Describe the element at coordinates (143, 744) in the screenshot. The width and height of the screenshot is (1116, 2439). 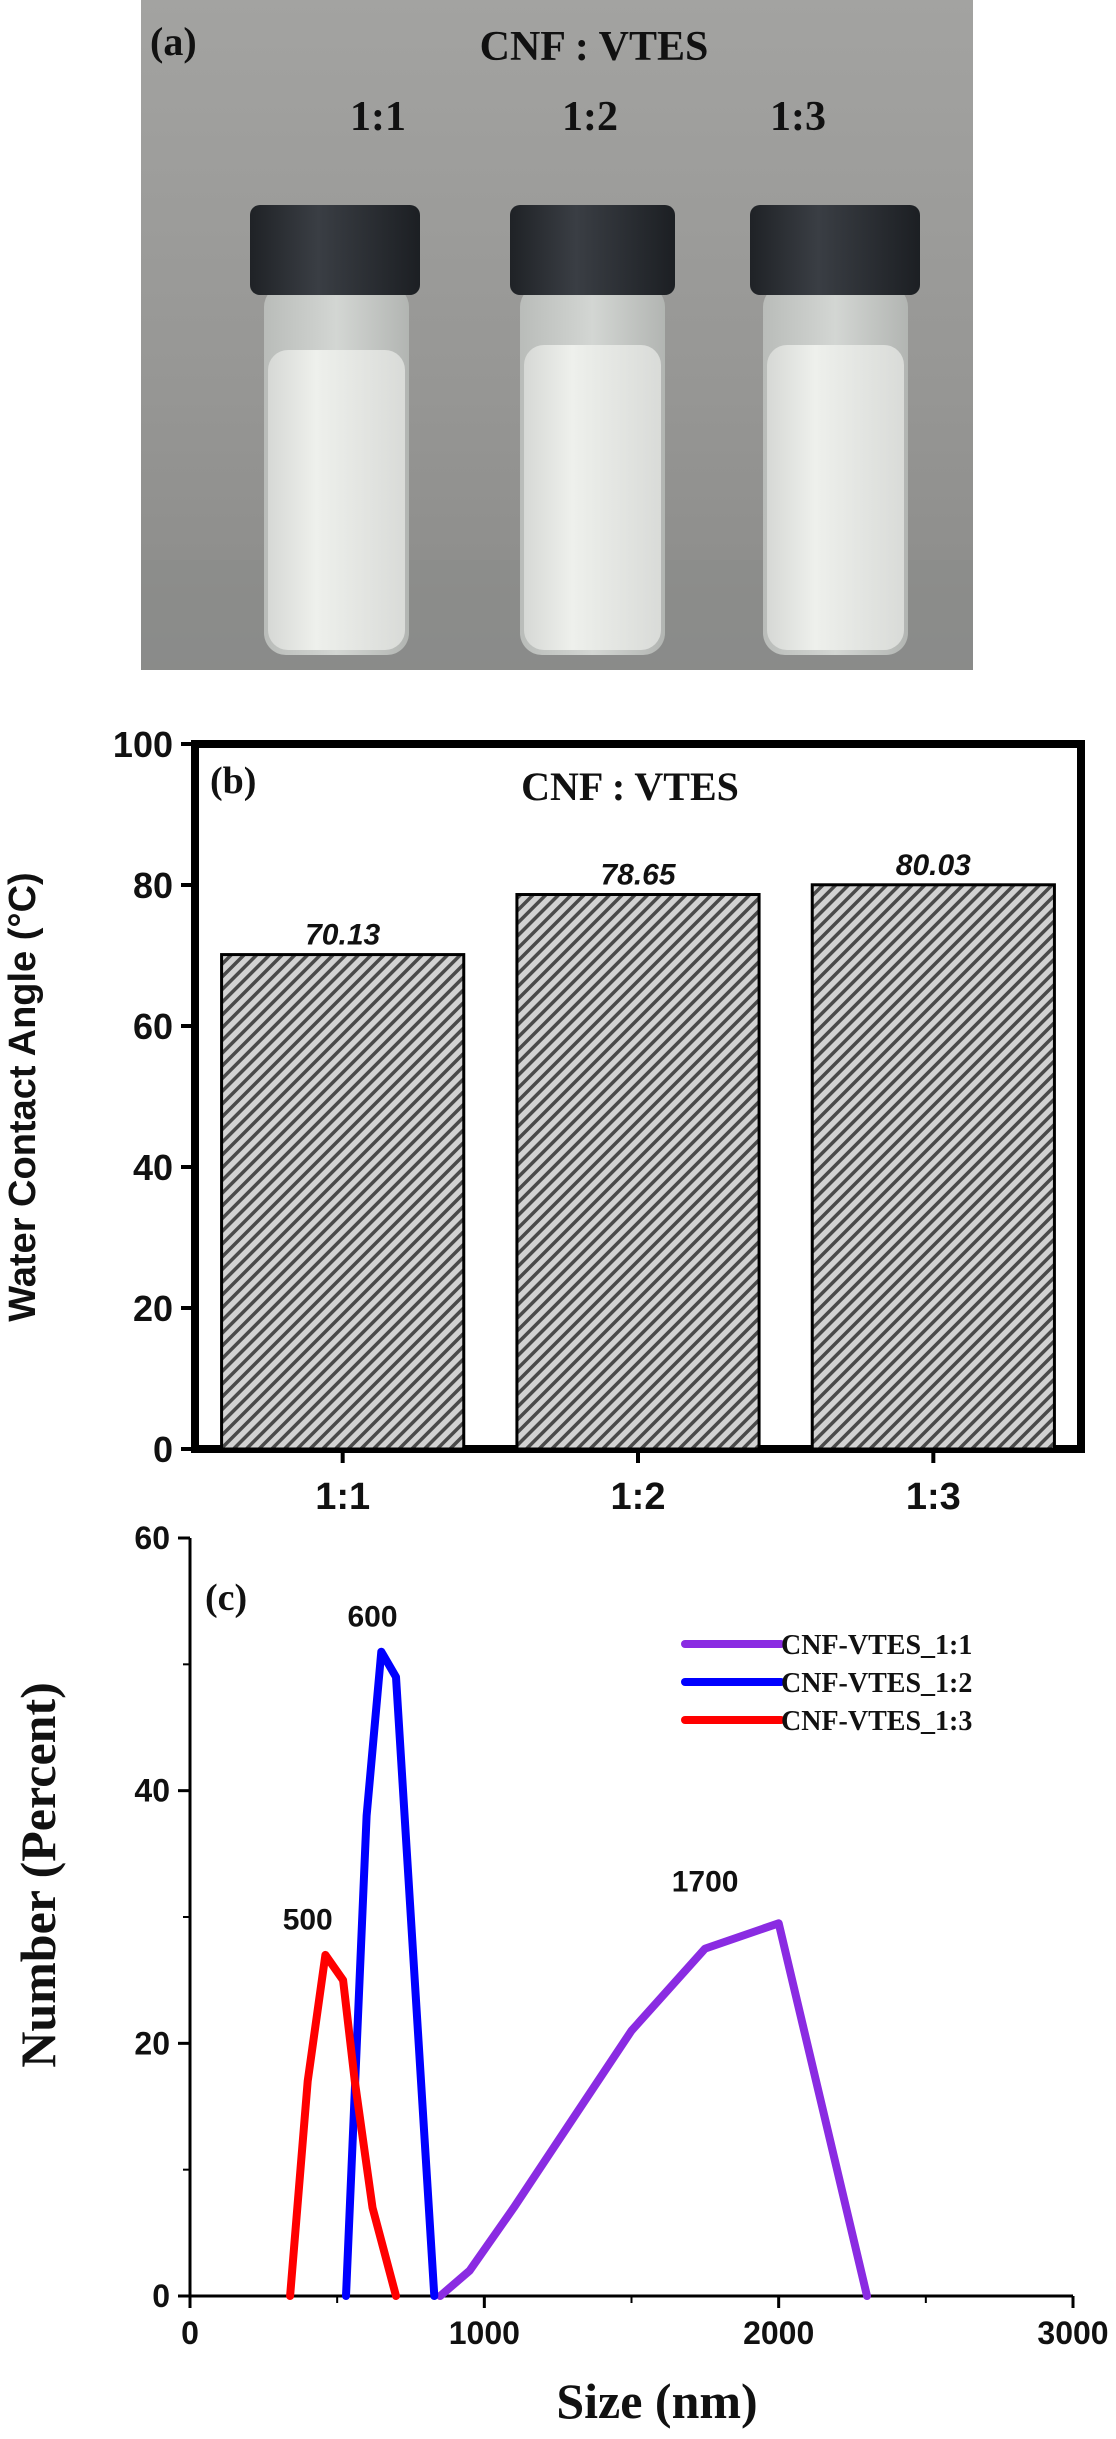
I see `panel-b-y-tick-label: 100` at that location.